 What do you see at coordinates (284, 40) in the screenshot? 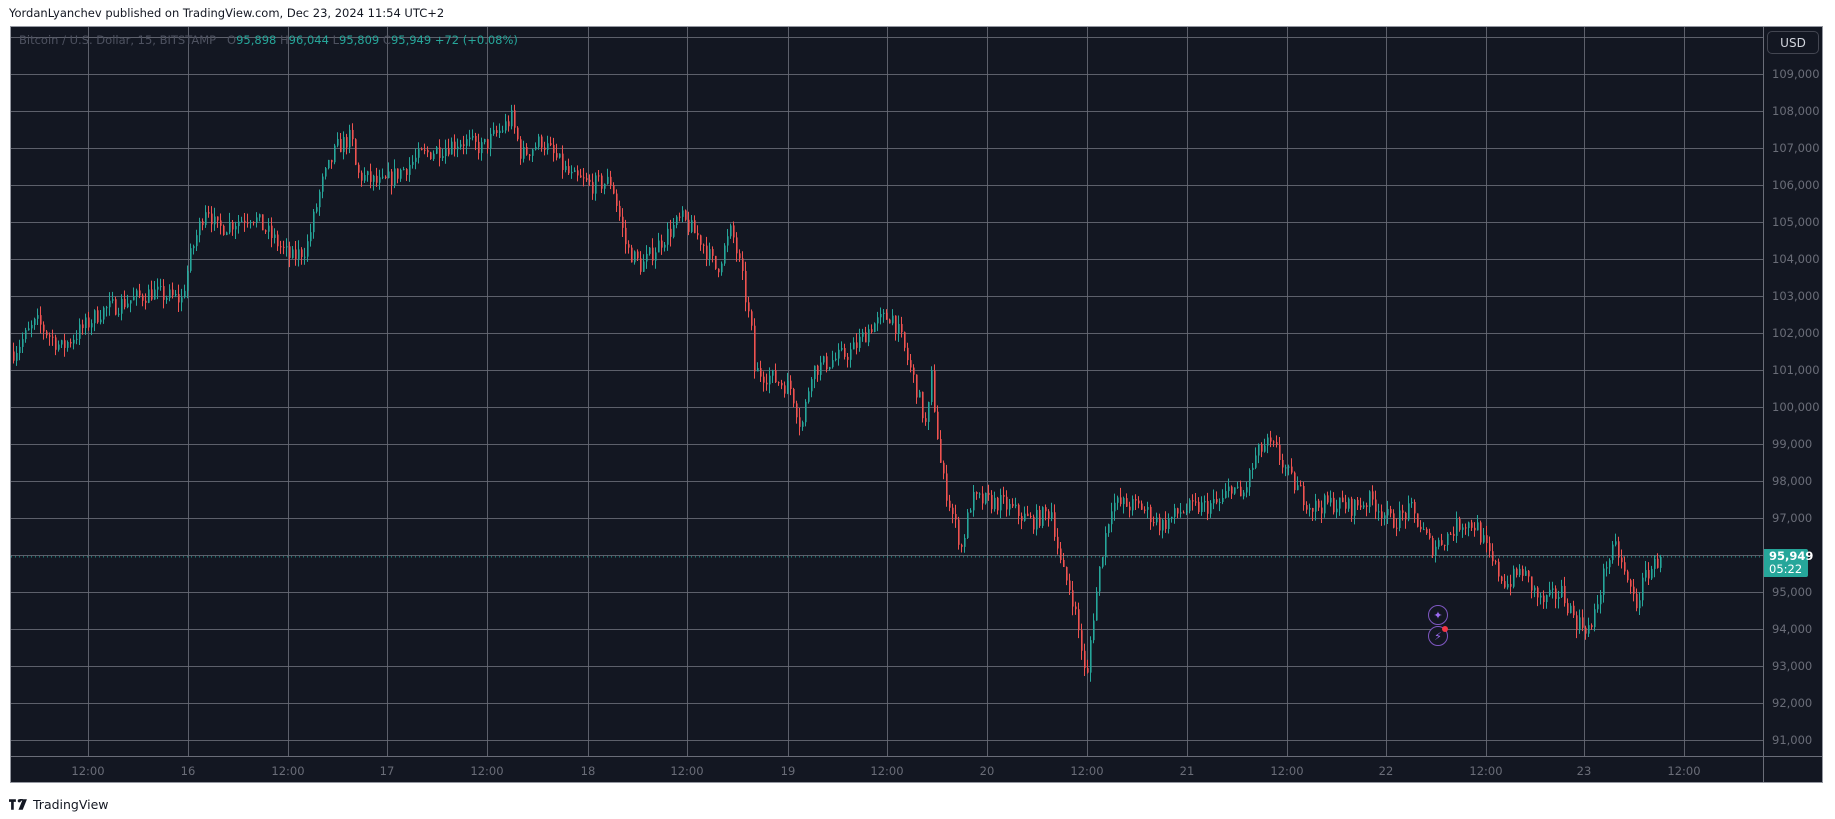
I see `high-label: H` at bounding box center [284, 40].